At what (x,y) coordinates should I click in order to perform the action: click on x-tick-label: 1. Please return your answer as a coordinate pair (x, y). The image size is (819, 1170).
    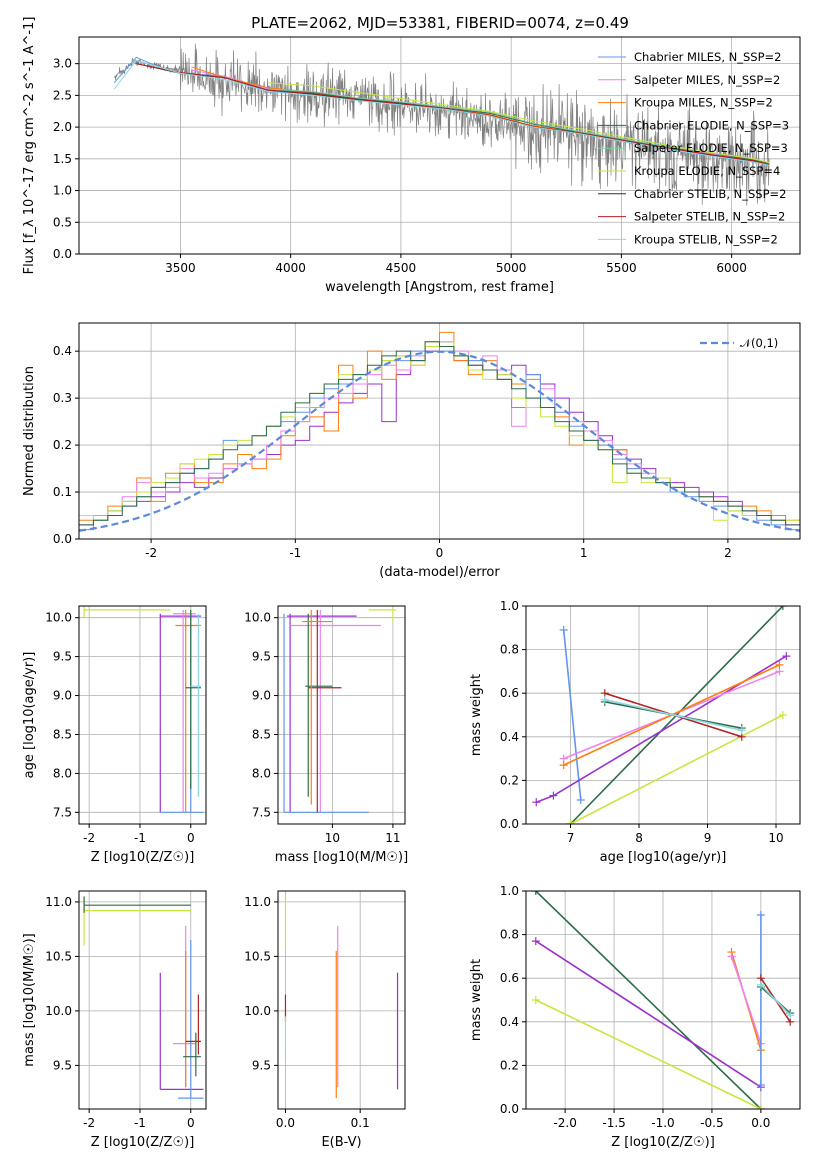
    Looking at the image, I should click on (584, 553).